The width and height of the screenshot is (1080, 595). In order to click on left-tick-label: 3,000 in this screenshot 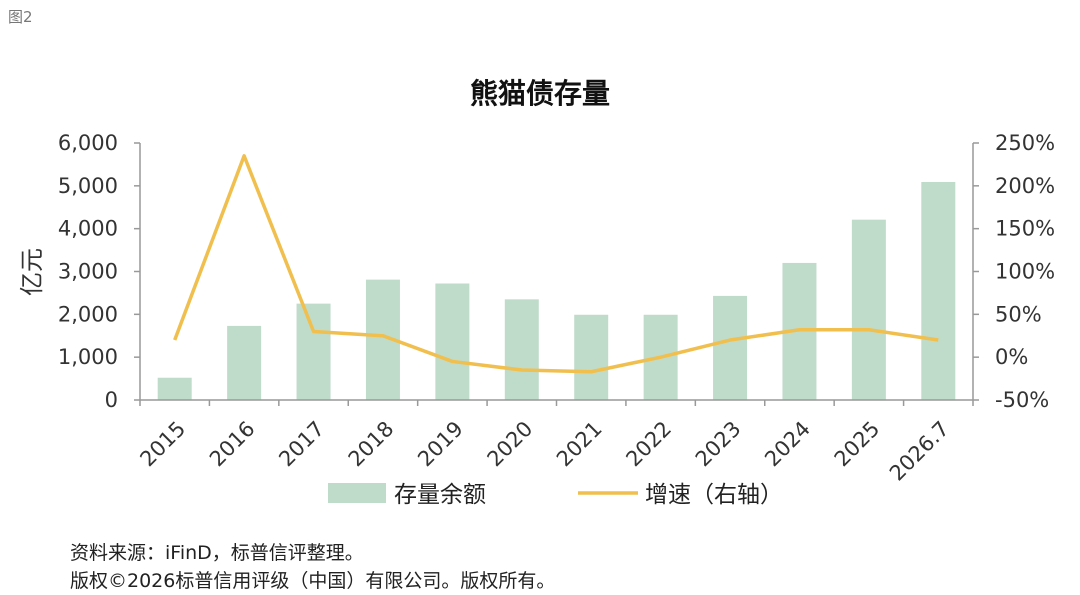, I will do `click(88, 272)`.